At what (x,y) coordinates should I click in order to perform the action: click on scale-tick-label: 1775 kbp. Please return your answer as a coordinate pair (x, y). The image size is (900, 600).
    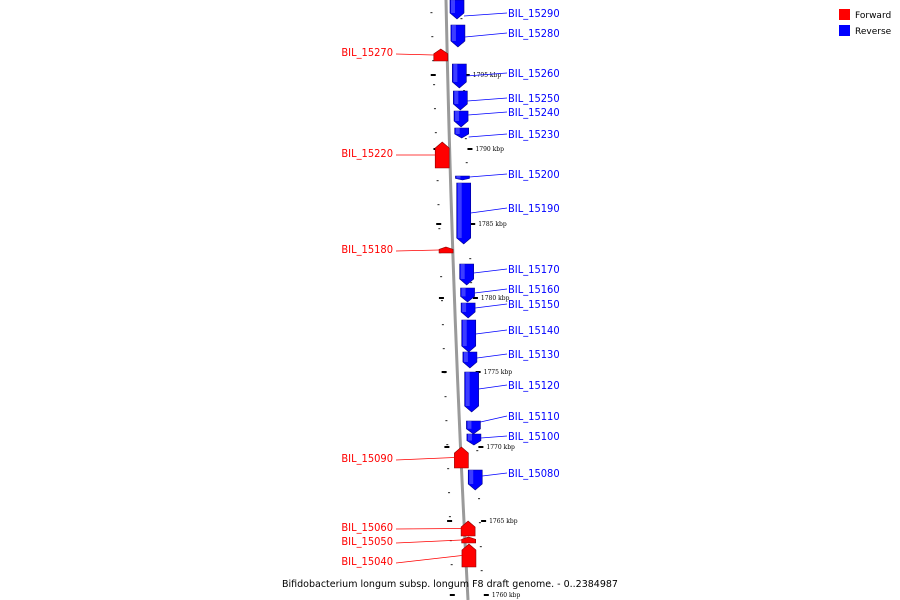
    Looking at the image, I should click on (498, 372).